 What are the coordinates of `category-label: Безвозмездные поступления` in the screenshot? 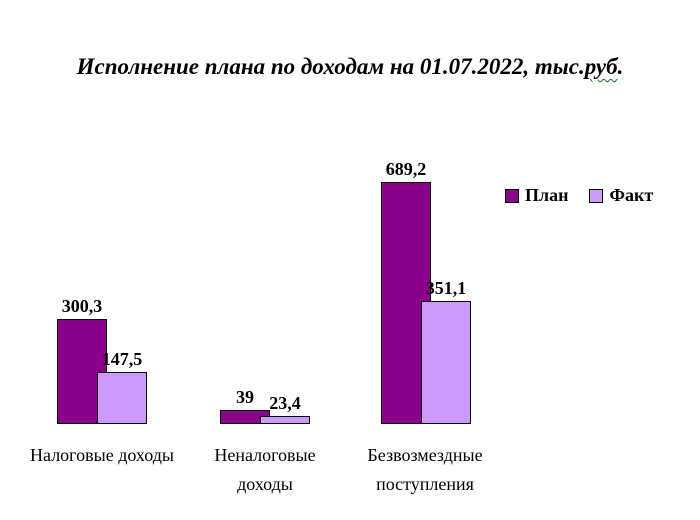 It's located at (425, 469).